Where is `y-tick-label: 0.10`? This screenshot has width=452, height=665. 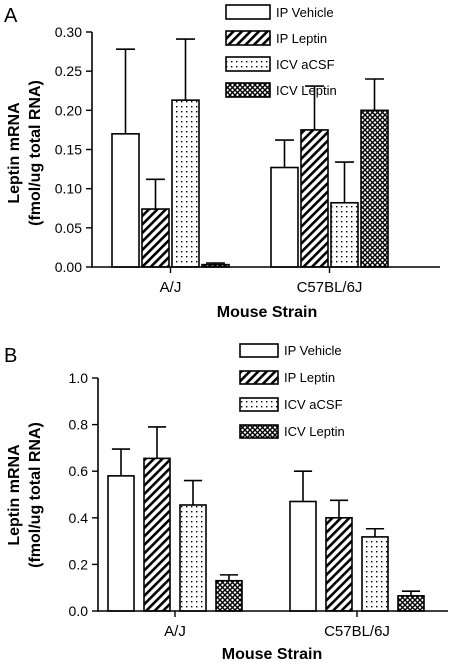
y-tick-label: 0.10 is located at coordinates (68, 189).